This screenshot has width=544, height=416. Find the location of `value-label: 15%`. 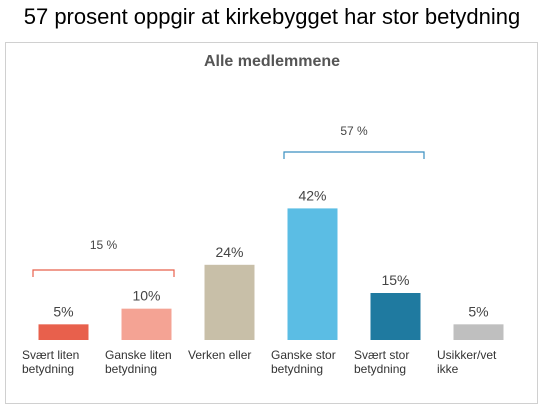

value-label: 15% is located at coordinates (395, 280).